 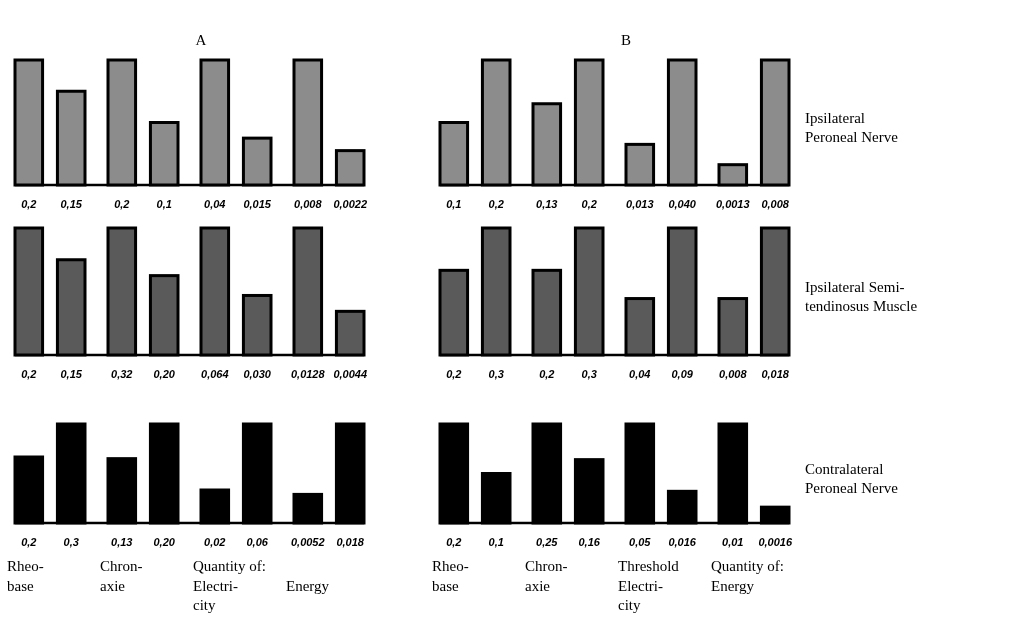 What do you see at coordinates (257, 374) in the screenshot?
I see `data-label: 0,030` at bounding box center [257, 374].